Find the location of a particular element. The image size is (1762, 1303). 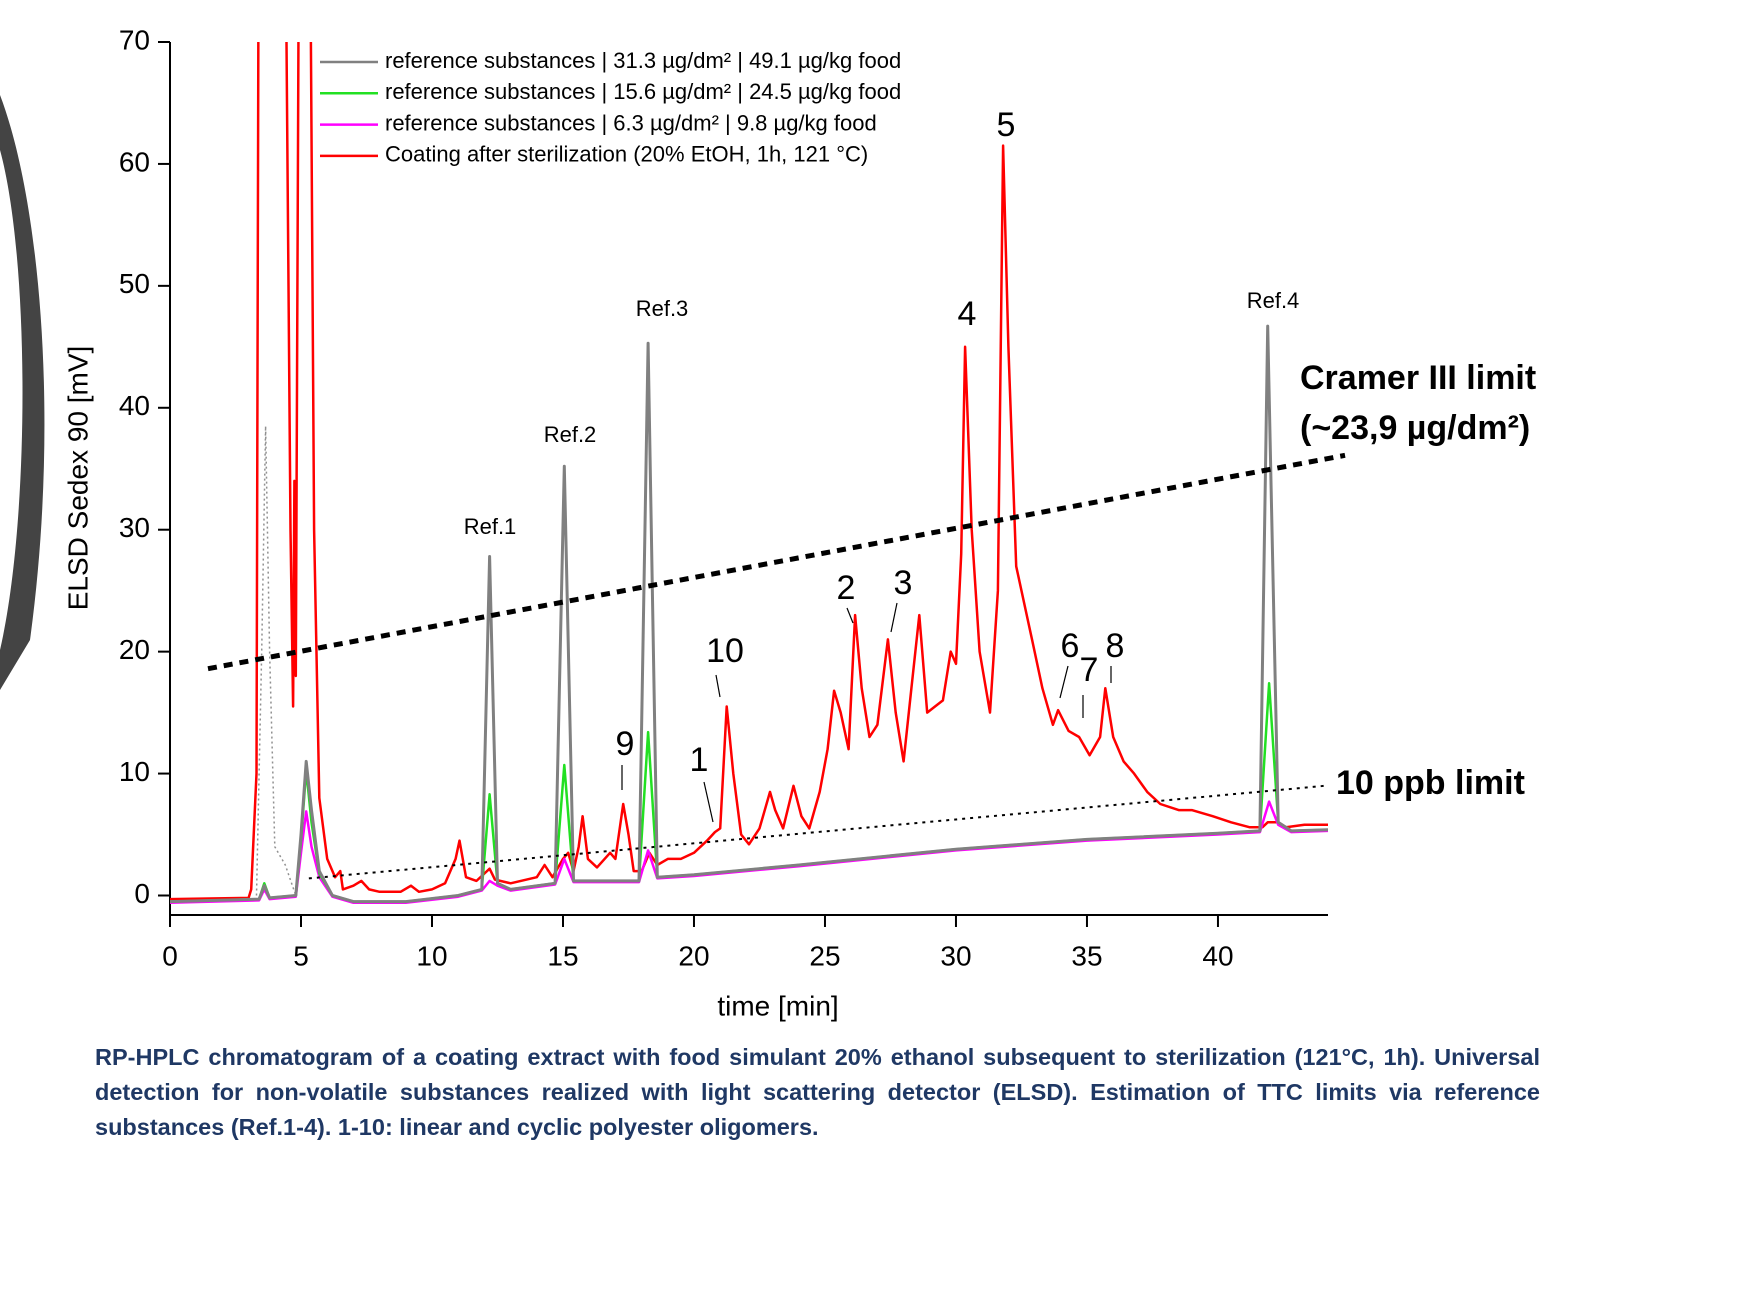

peak-label: Ref.1 is located at coordinates (490, 526).